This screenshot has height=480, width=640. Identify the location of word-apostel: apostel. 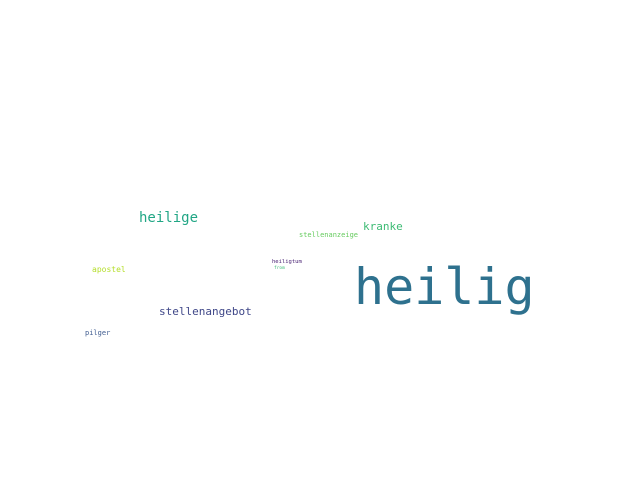
(109, 269).